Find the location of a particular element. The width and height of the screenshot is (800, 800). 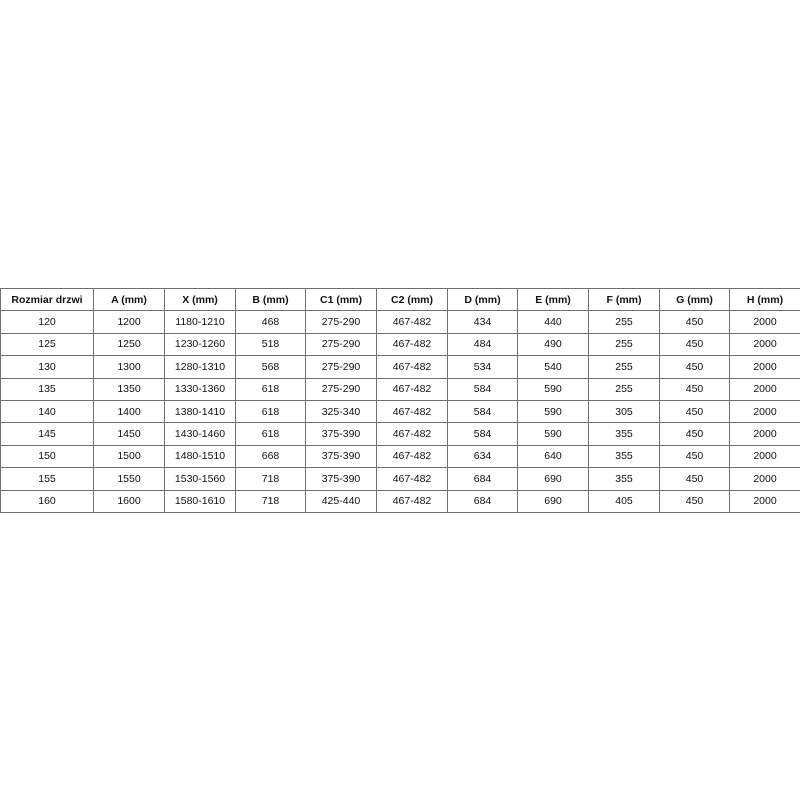

column-header: H (mm) is located at coordinates (764, 299).